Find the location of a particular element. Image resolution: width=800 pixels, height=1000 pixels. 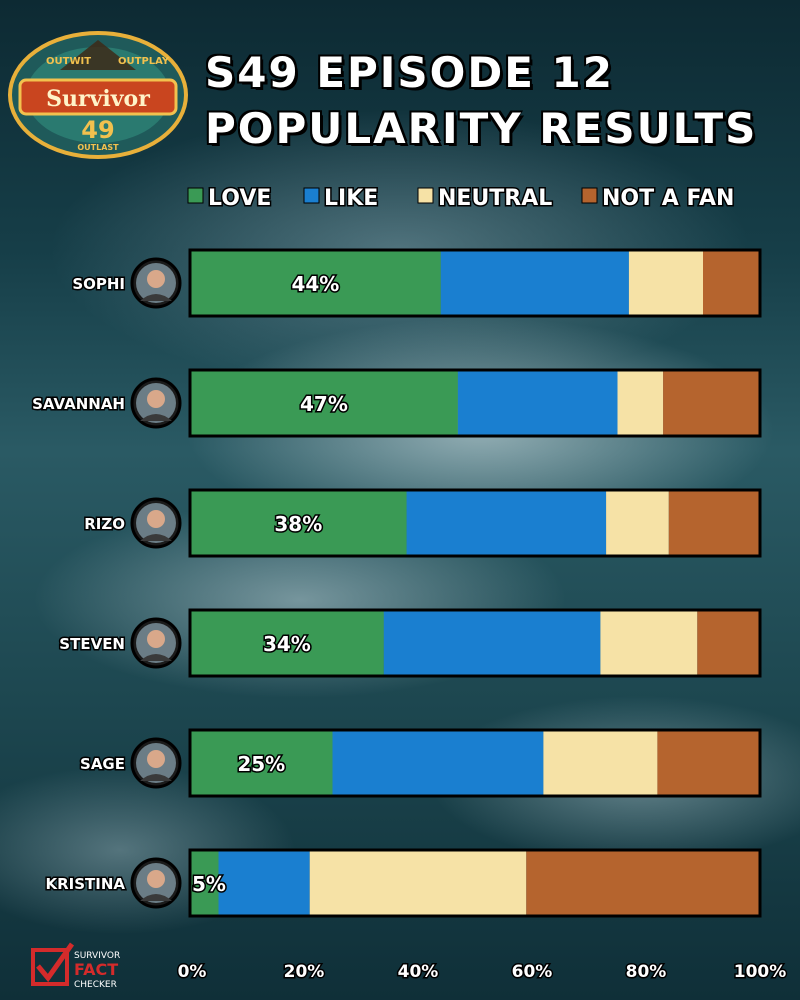

legend: LOVE LIKE NEUTRAL NOT A FAN is located at coordinates (461, 199).